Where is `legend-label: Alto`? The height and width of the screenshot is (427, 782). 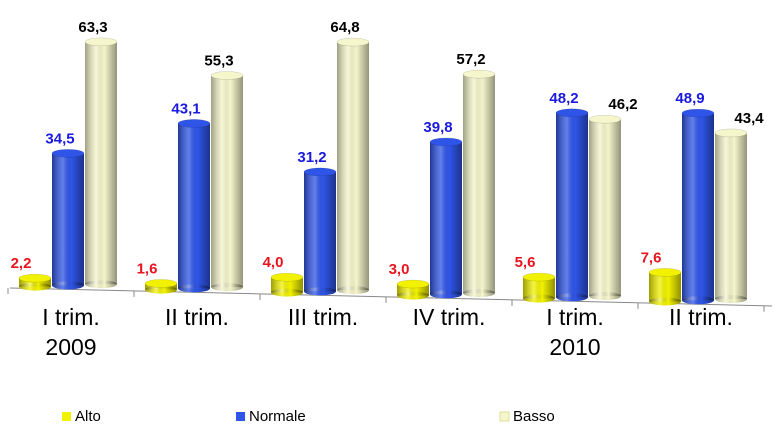 legend-label: Alto is located at coordinates (88, 416).